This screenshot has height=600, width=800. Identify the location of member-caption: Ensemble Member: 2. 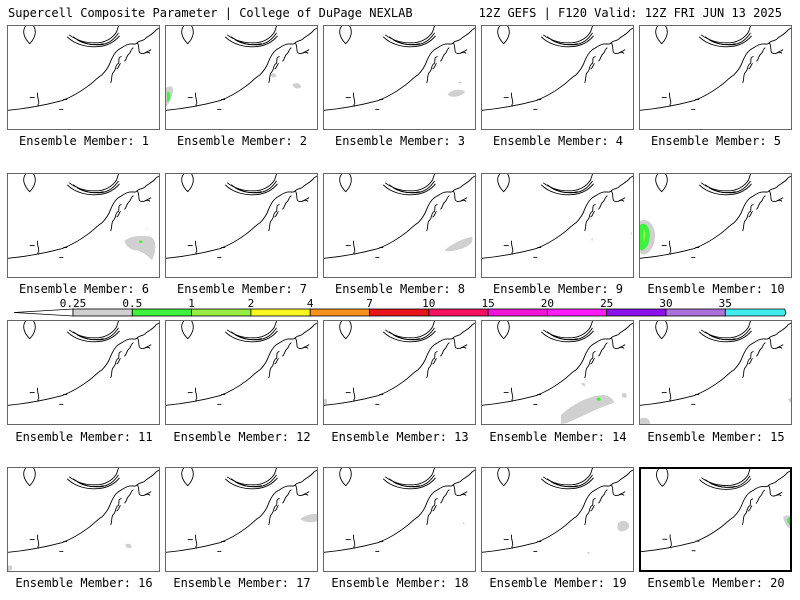
(242, 141).